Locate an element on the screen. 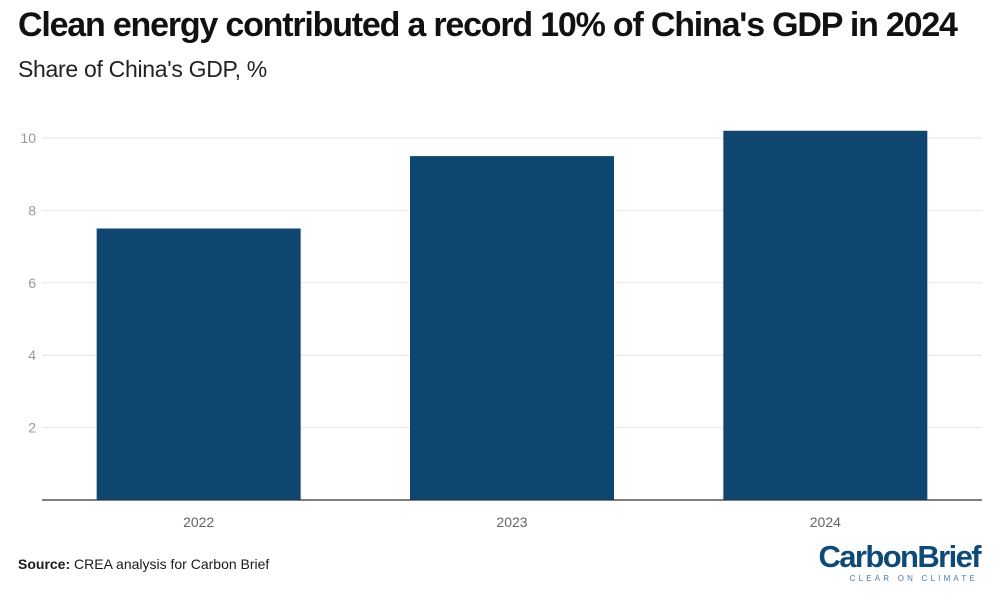  x-tick-label: 2022 is located at coordinates (198, 522).